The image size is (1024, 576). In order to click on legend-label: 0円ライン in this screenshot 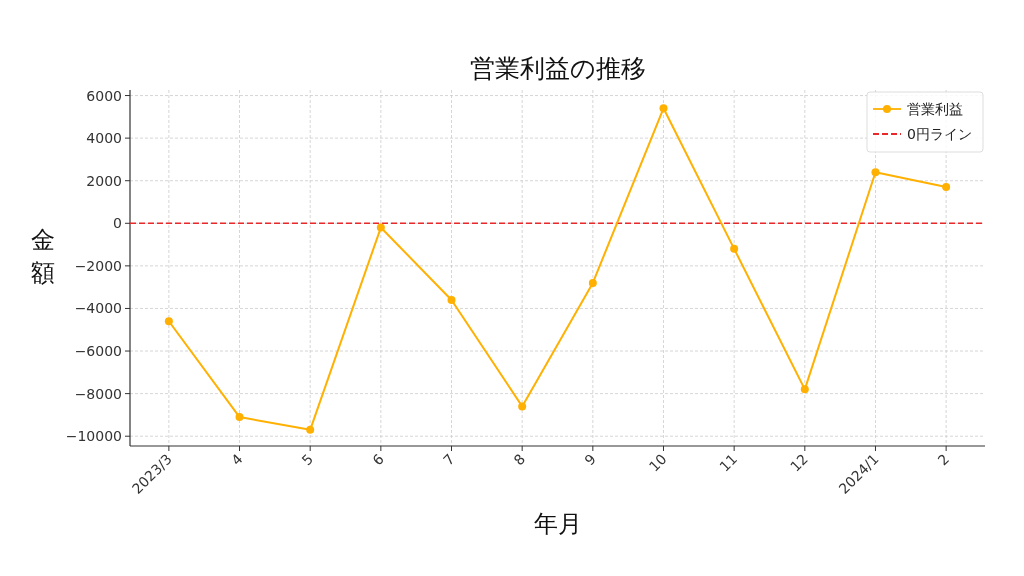, I will do `click(939, 134)`.